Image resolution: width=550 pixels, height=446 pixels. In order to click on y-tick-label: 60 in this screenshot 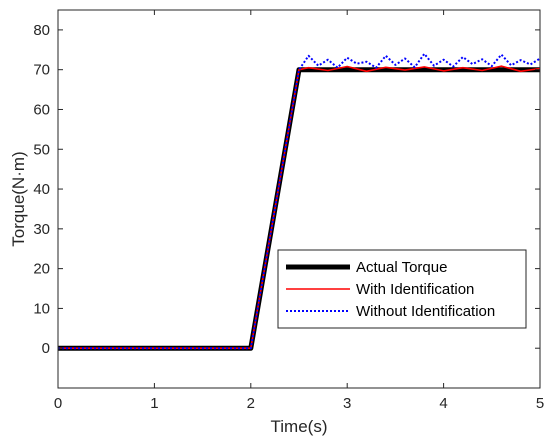, I will do `click(41, 109)`.